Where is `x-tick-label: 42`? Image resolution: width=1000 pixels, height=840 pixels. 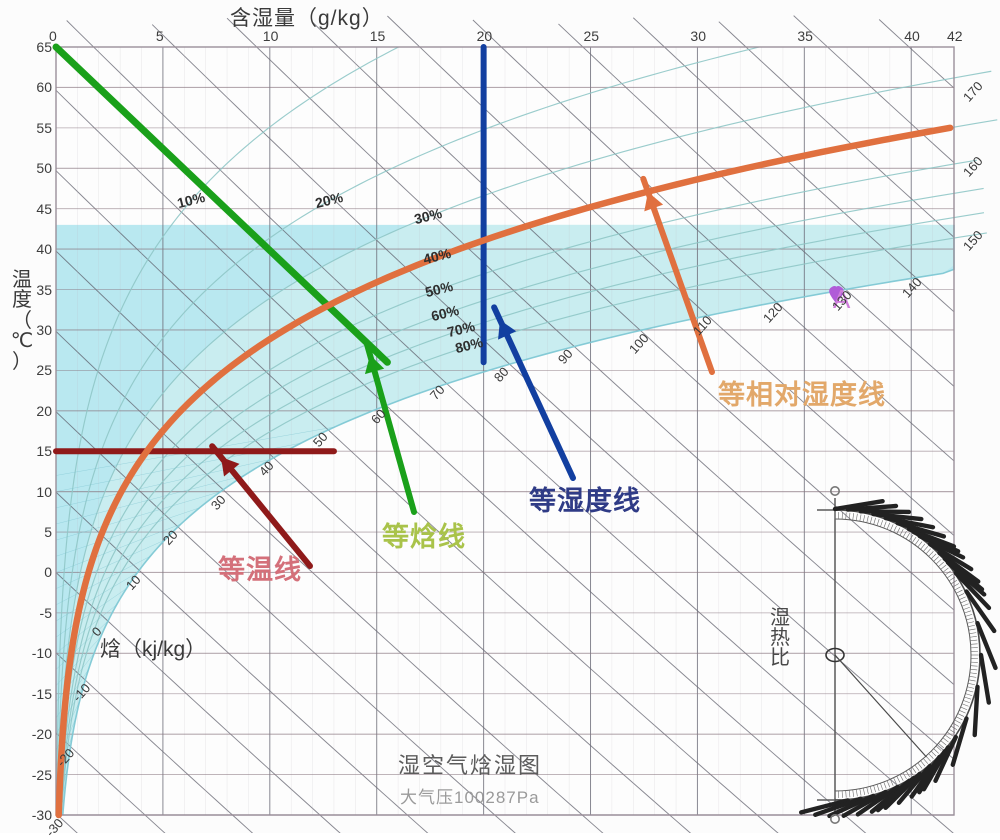 x-tick-label: 42 is located at coordinates (955, 36).